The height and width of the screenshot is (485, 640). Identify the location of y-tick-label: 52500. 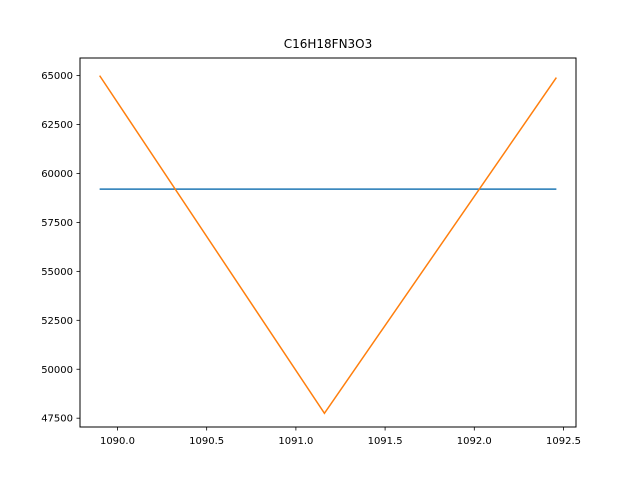
(57, 321).